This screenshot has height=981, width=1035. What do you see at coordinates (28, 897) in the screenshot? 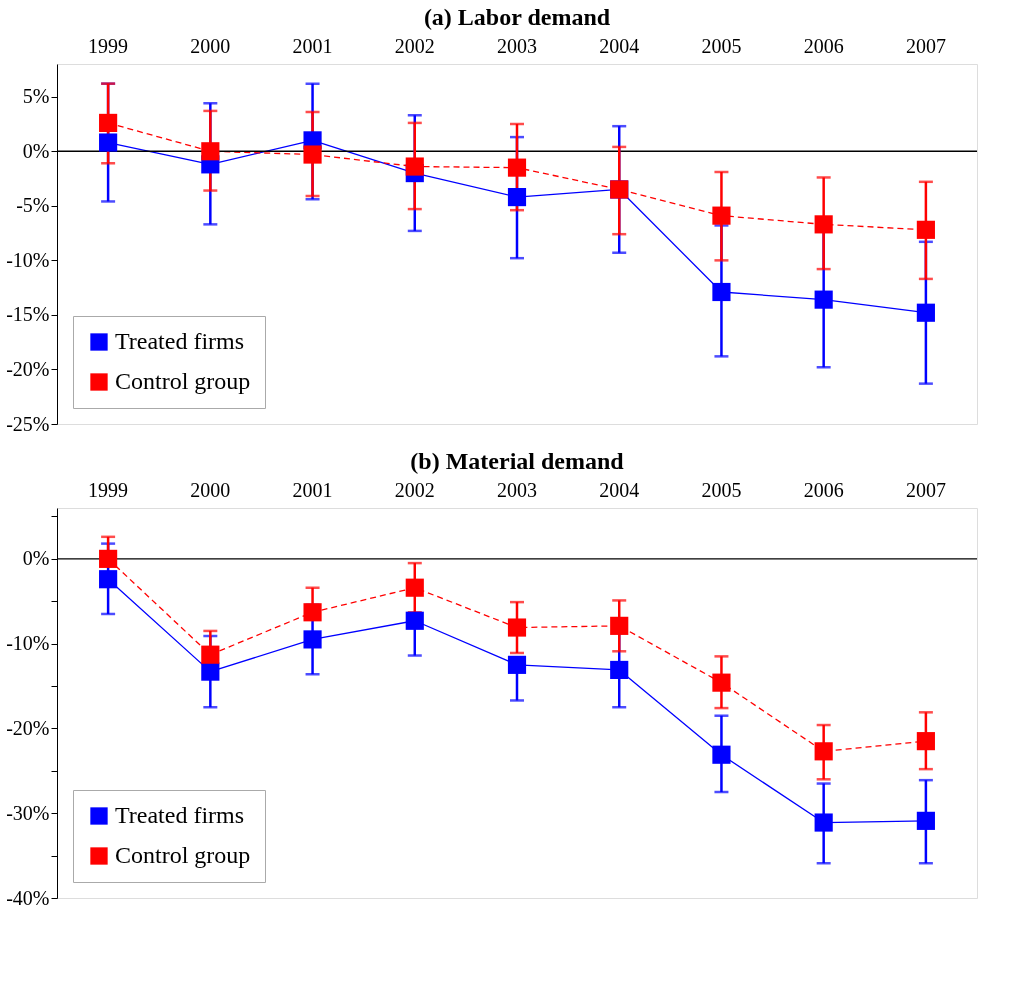
I see `y-tick-label: -40%` at bounding box center [28, 897].